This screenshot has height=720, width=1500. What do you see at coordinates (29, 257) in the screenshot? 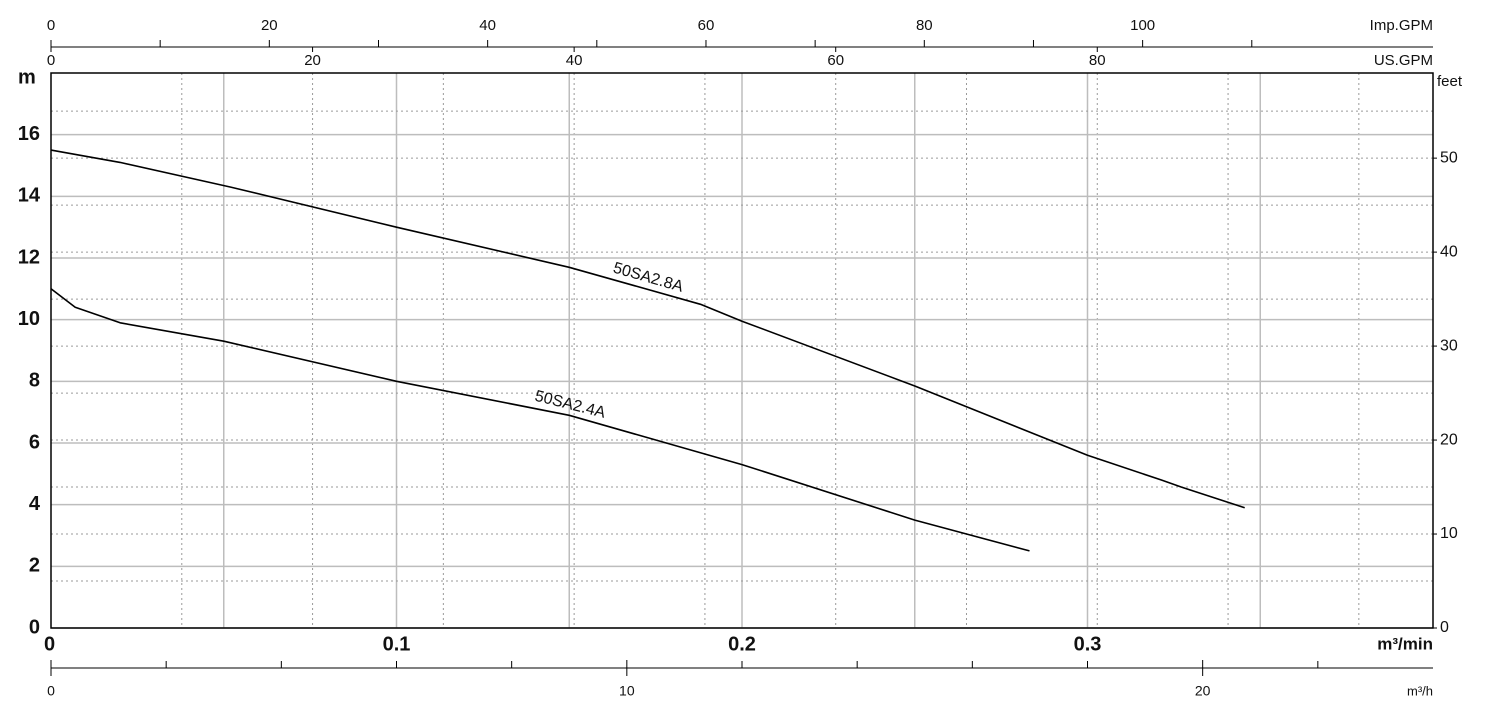
I see `y-tick-label: 12` at bounding box center [29, 257].